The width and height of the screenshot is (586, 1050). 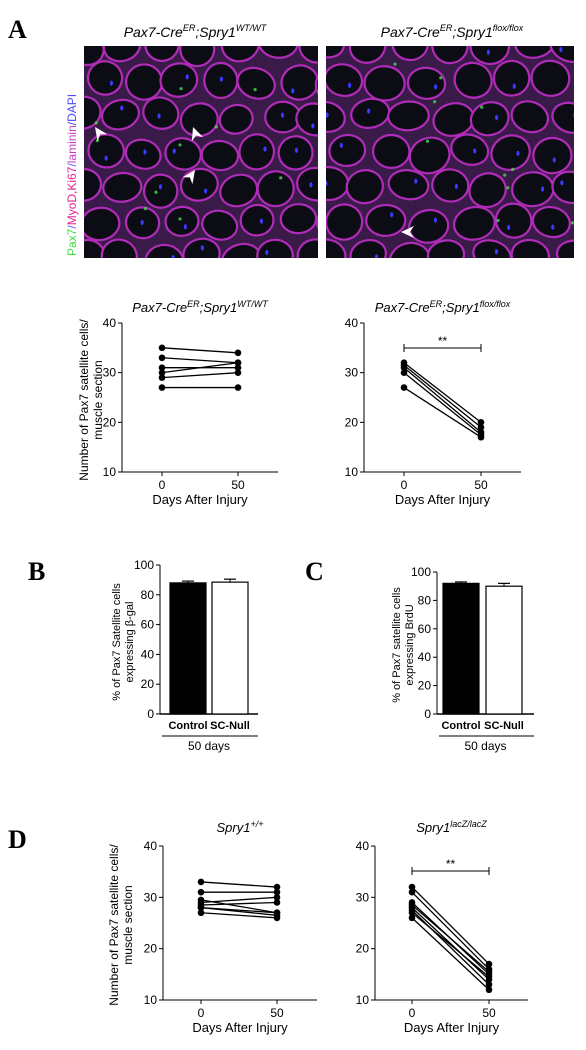 What do you see at coordinates (495, 304) in the screenshot?
I see `chart-title-sup2: flox/flox` at bounding box center [495, 304].